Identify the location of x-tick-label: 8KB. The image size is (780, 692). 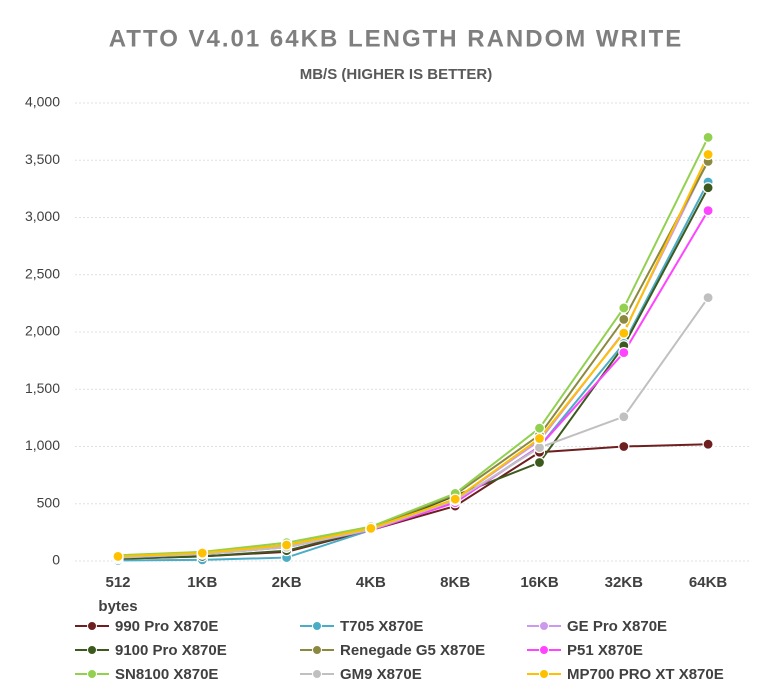
(455, 582).